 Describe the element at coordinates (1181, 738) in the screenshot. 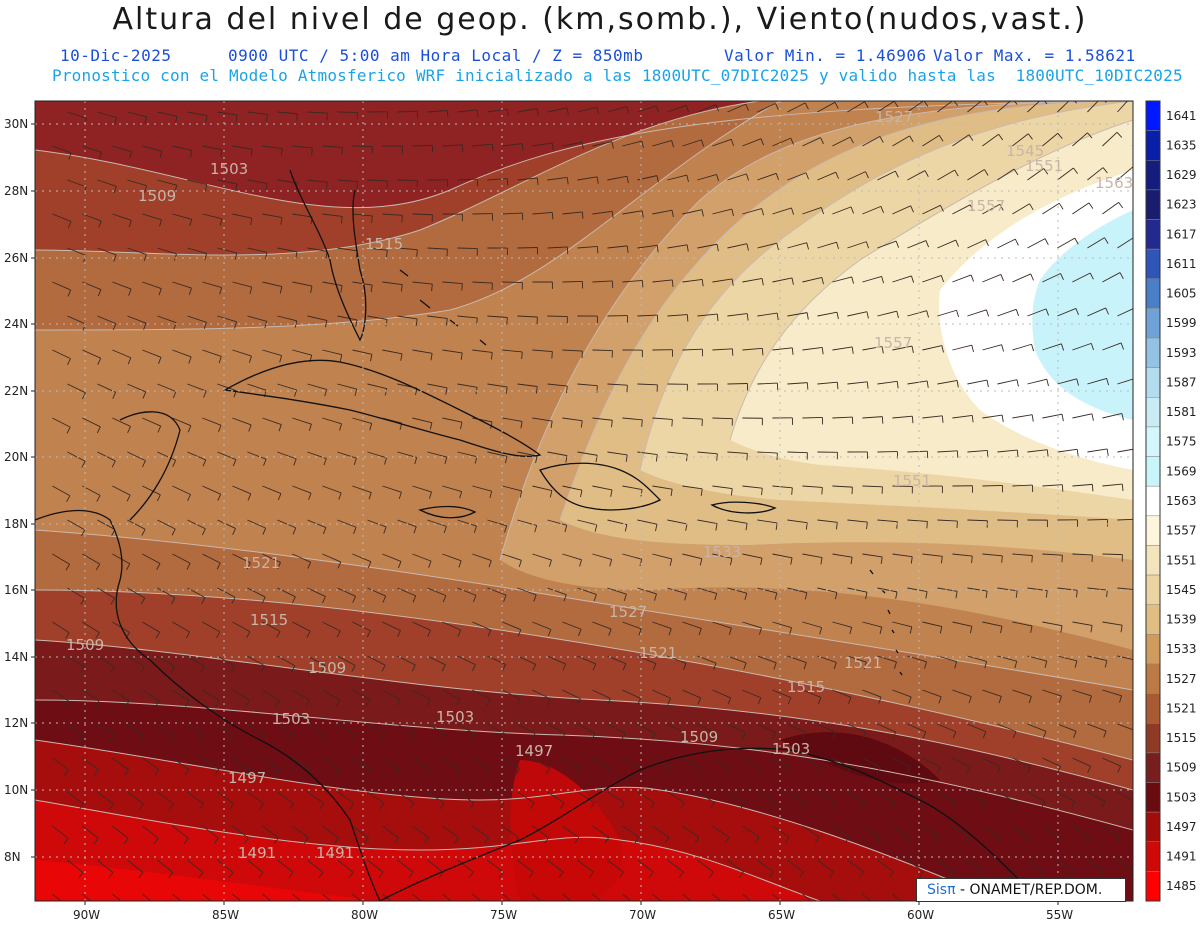

I see `colorbar-label: 1515` at that location.